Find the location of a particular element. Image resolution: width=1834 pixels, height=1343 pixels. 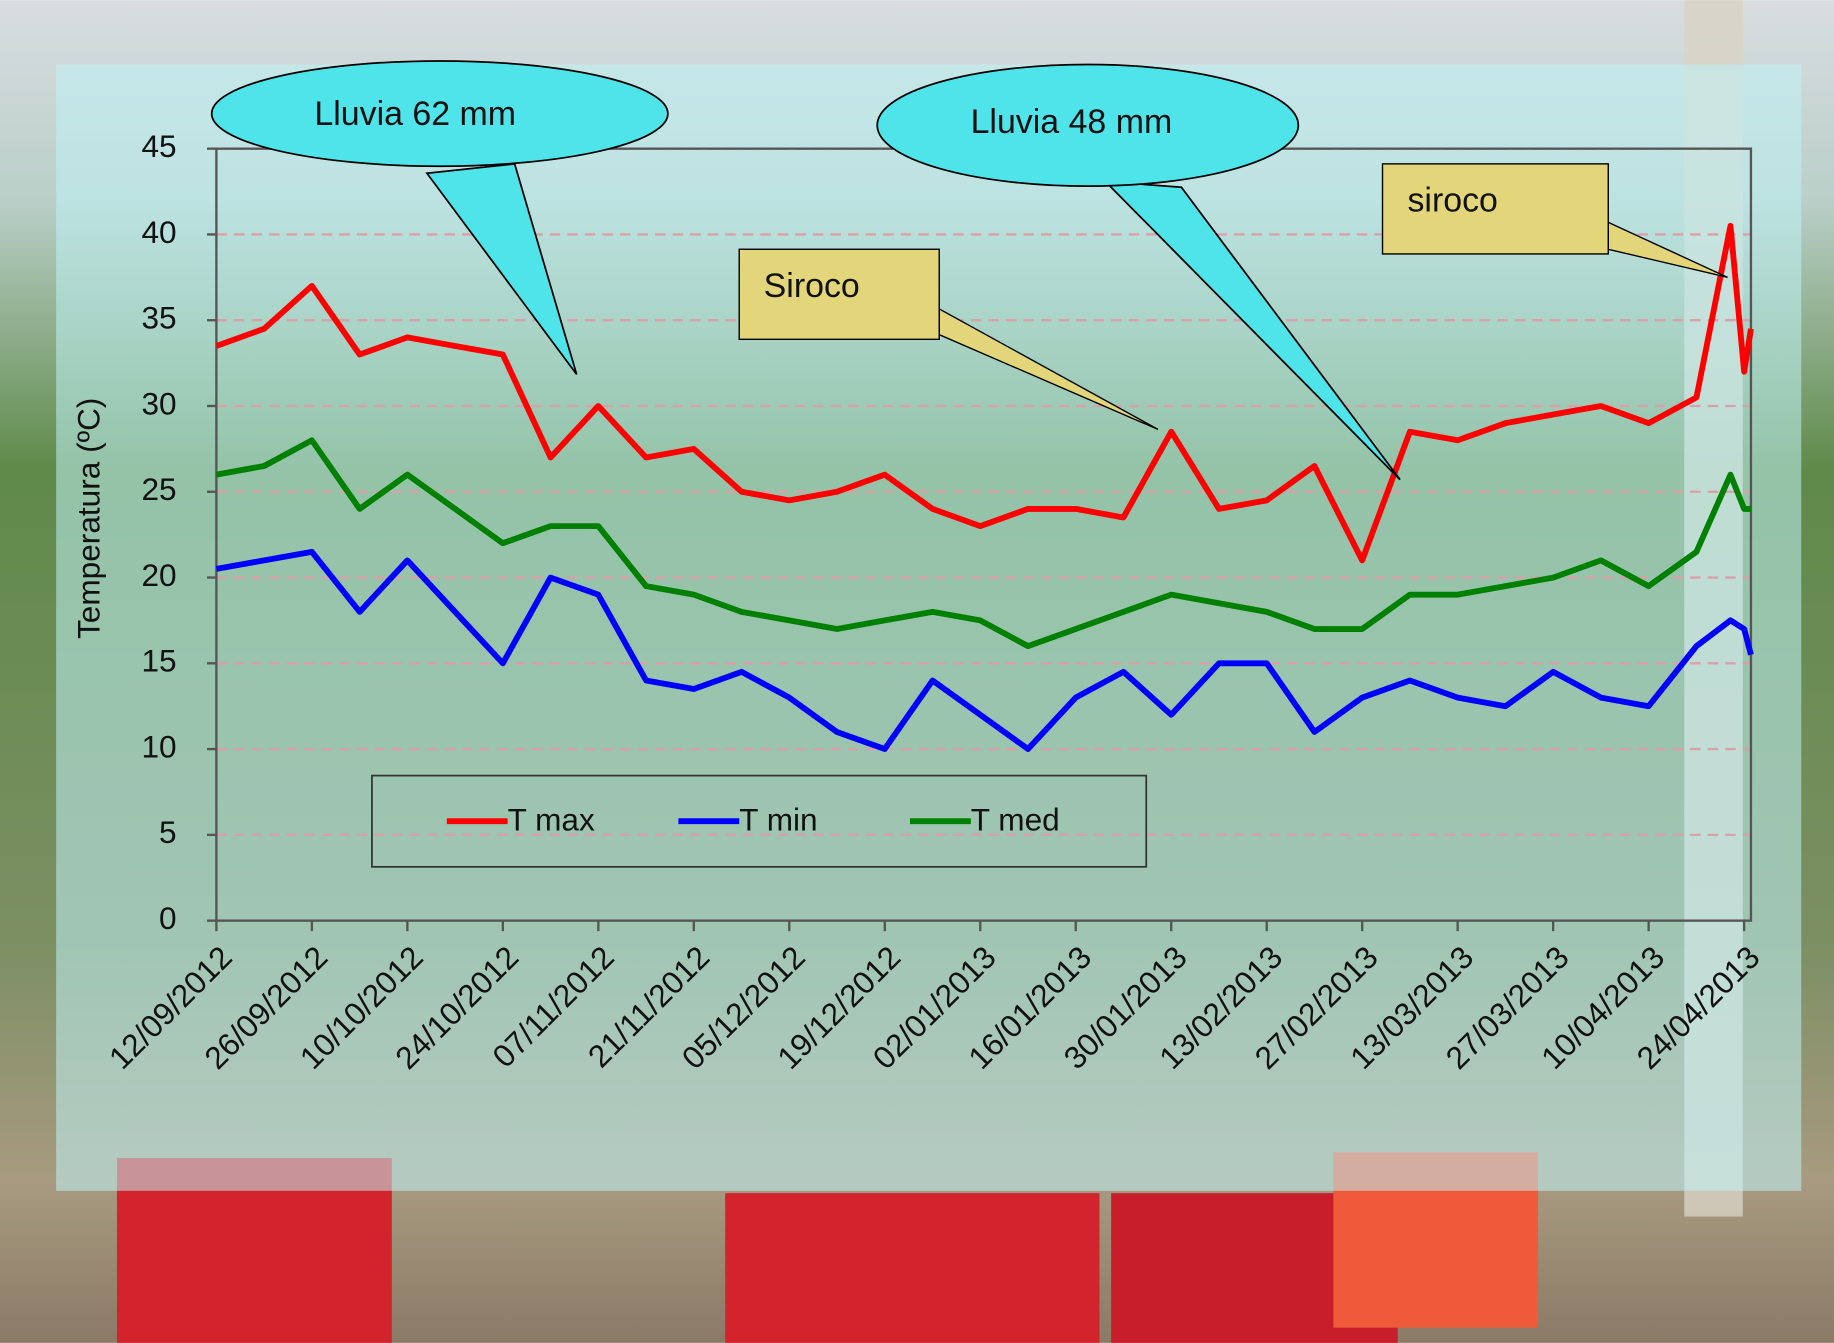

callout-pointer is located at coordinates (501, 268).